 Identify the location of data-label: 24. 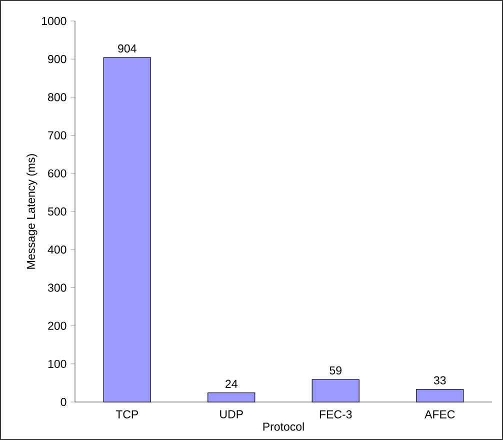
(232, 384).